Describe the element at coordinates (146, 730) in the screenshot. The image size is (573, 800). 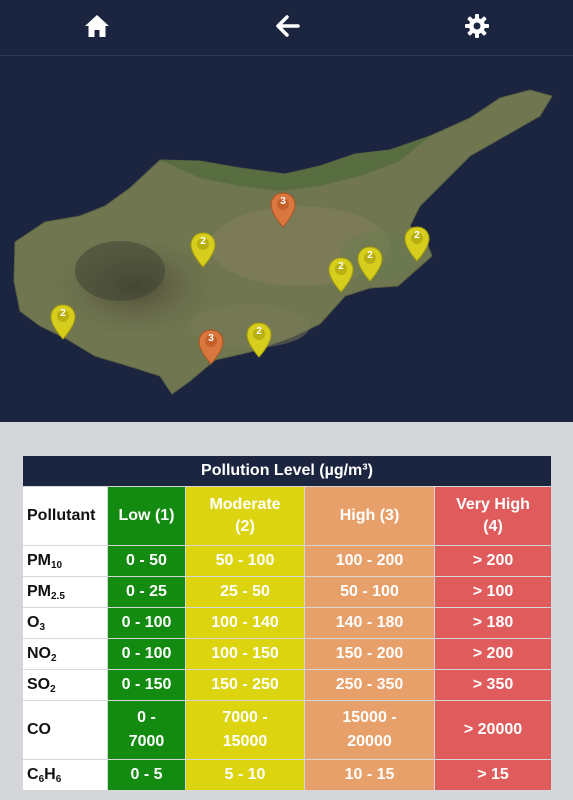
I see `range-low: 0 - 7000` at that location.